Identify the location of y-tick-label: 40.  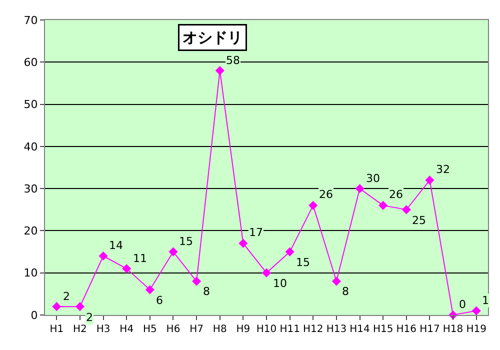
(31, 147).